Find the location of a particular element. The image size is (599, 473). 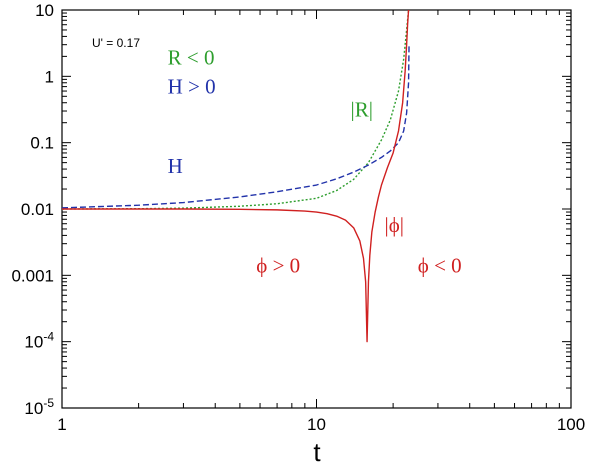

annotation-label: ϕ < 0 is located at coordinates (440, 266).